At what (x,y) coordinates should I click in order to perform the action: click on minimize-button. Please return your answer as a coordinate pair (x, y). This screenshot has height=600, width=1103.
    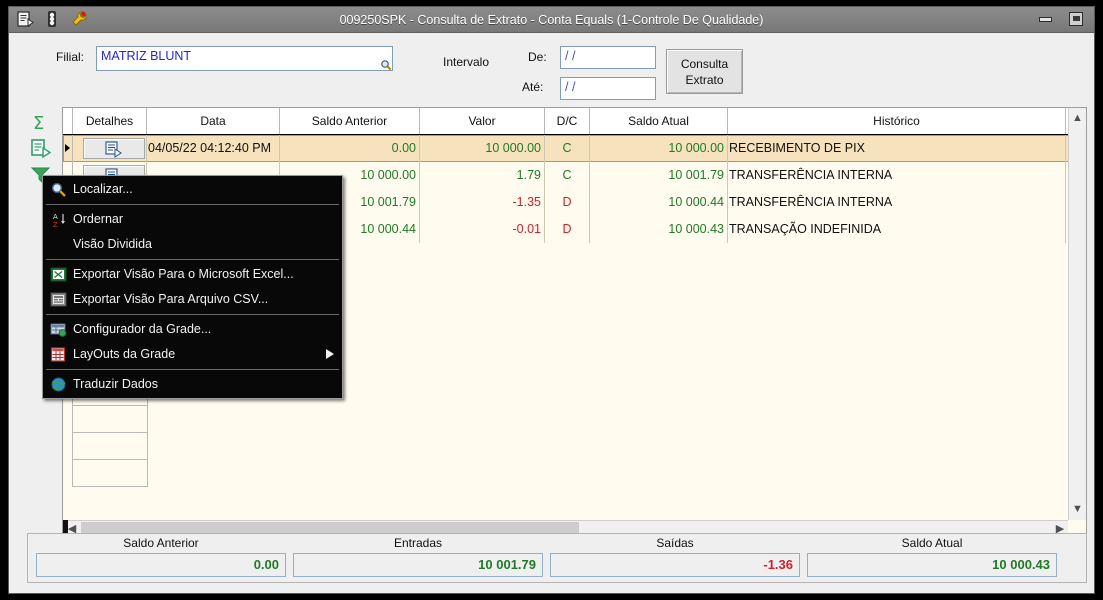
    Looking at the image, I should click on (1046, 19).